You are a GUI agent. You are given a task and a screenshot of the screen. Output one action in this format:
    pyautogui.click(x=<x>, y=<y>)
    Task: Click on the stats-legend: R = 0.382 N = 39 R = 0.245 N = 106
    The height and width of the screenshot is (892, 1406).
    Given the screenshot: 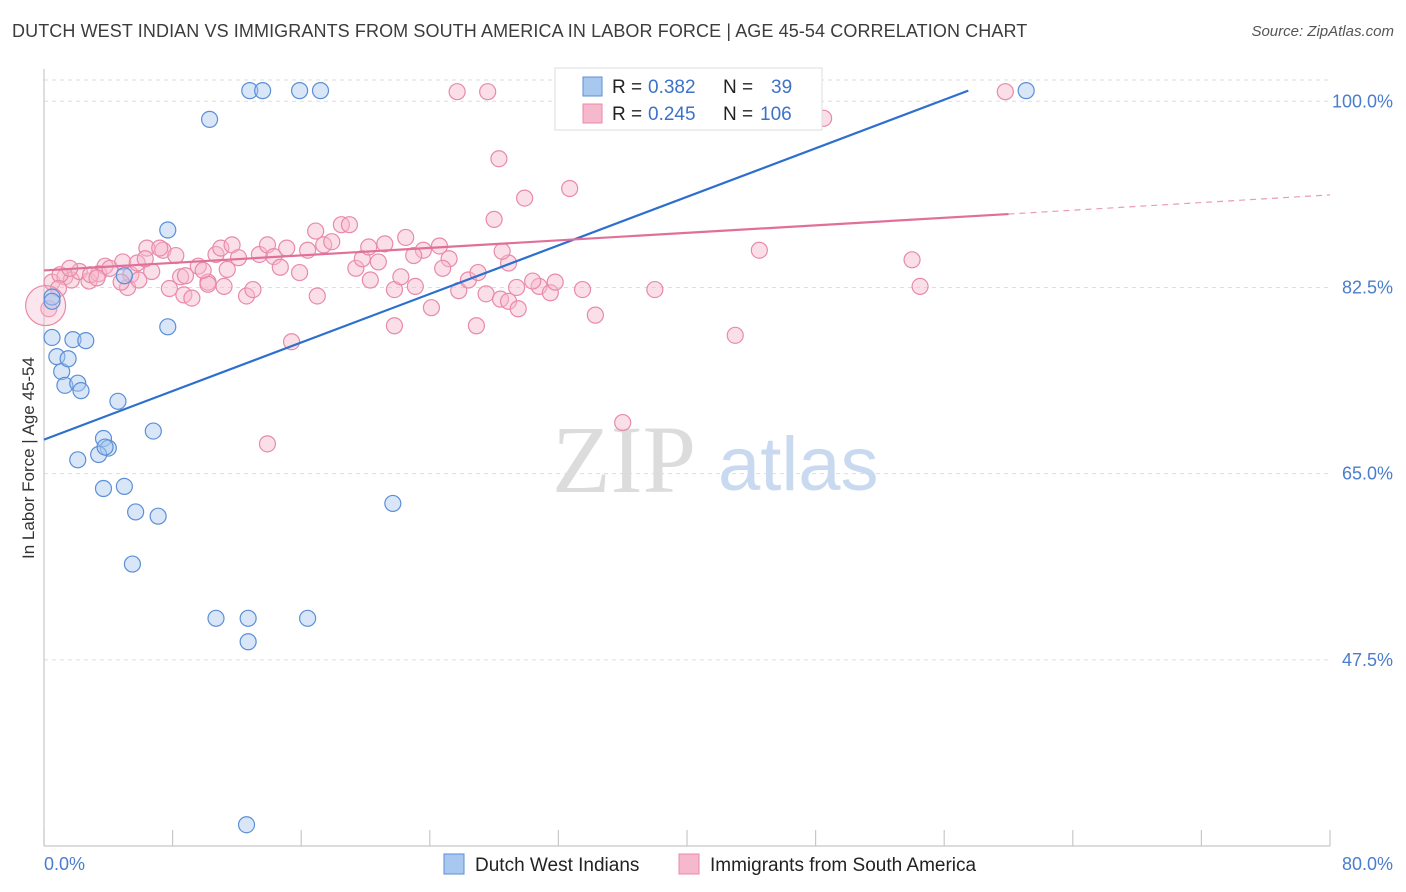 What is the action you would take?
    pyautogui.click(x=688, y=99)
    